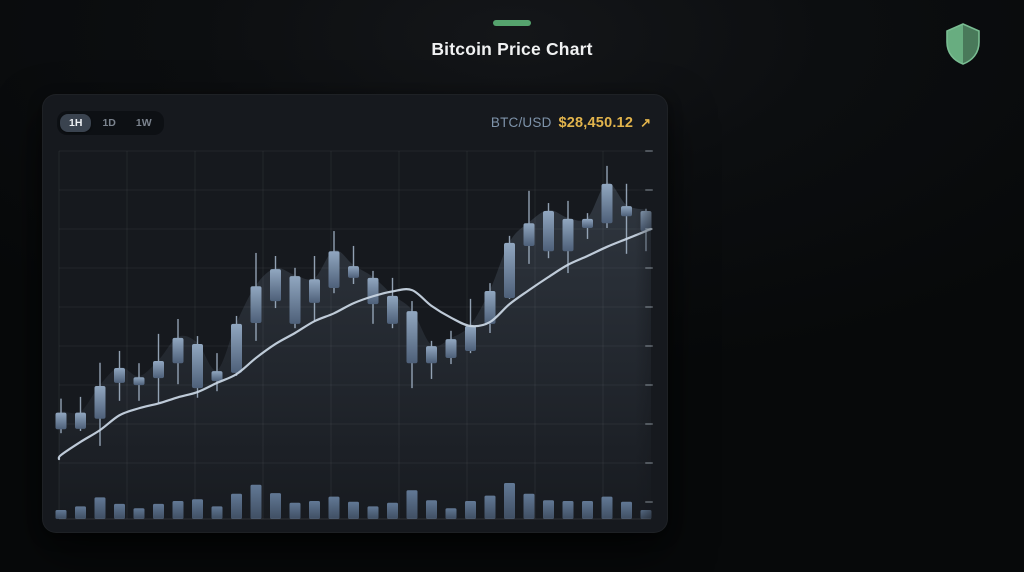 The height and width of the screenshot is (572, 1024). Describe the element at coordinates (521, 122) in the screenshot. I see `pair-label: BTC/USD` at that location.